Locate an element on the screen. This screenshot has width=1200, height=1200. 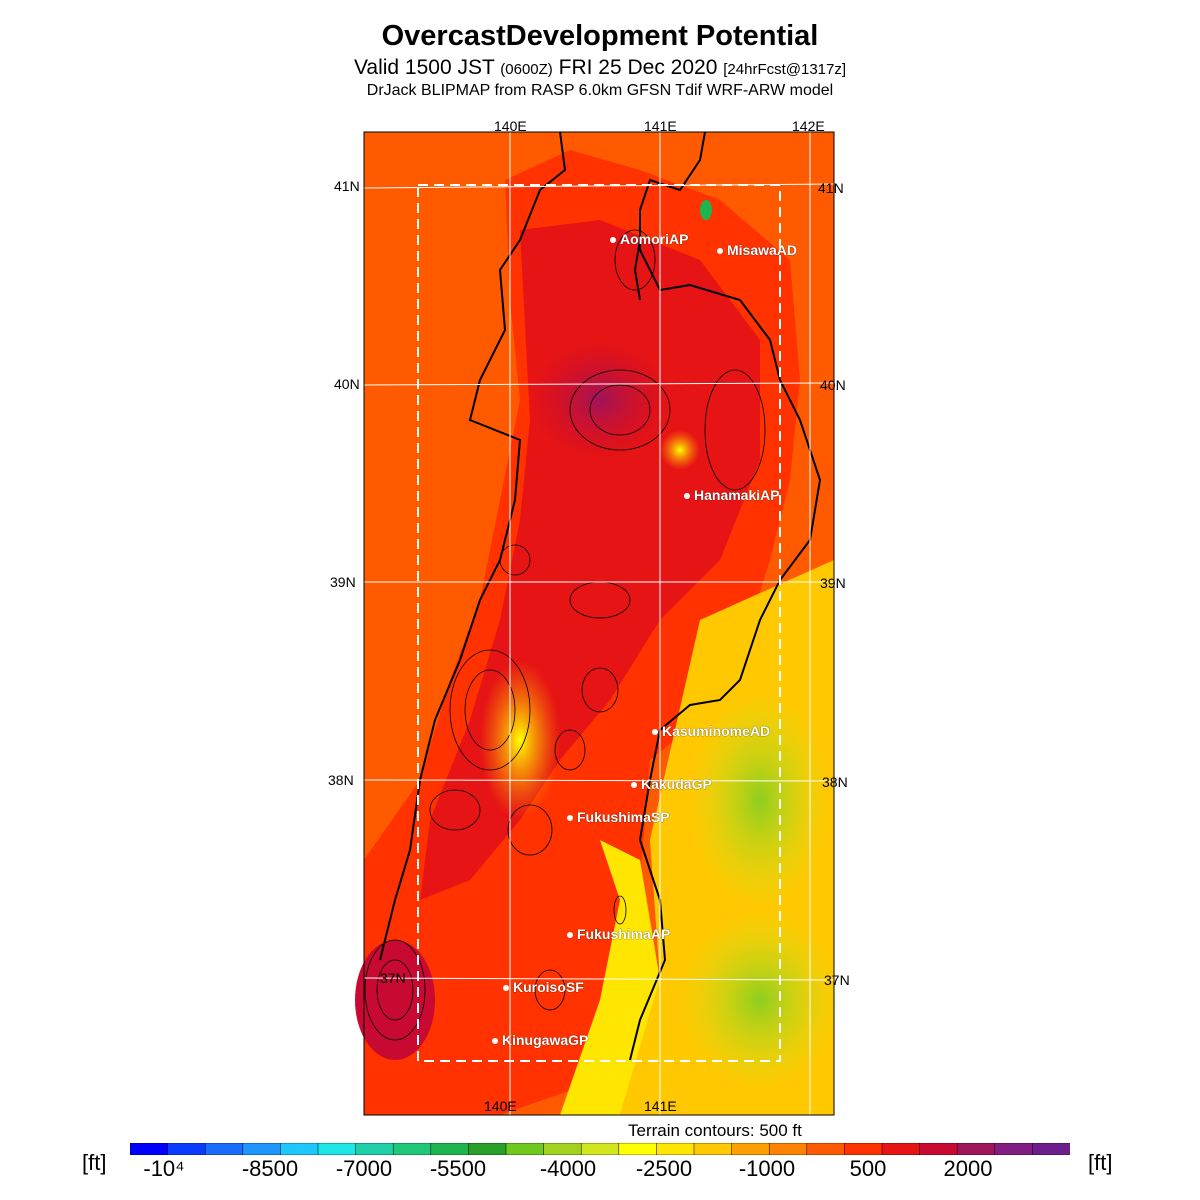
site-marker: AomoriAP is located at coordinates (649, 239).